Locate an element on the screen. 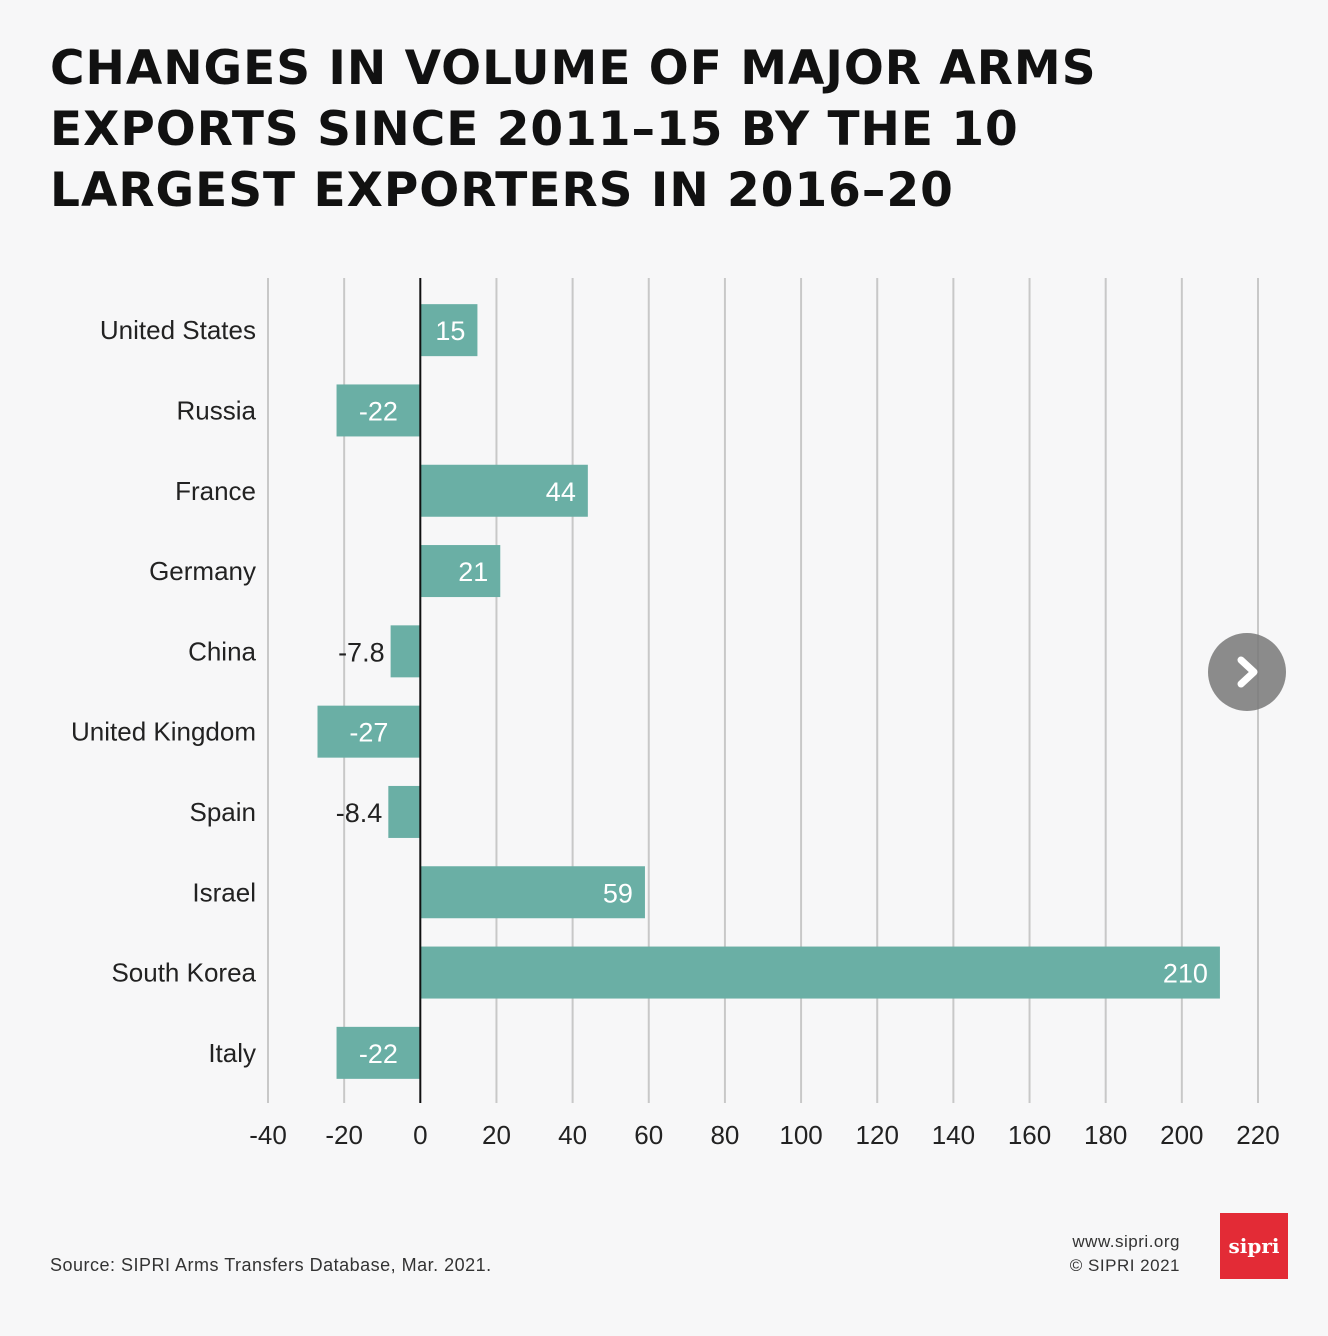 The image size is (1328, 1336). value-label: 21 is located at coordinates (473, 572).